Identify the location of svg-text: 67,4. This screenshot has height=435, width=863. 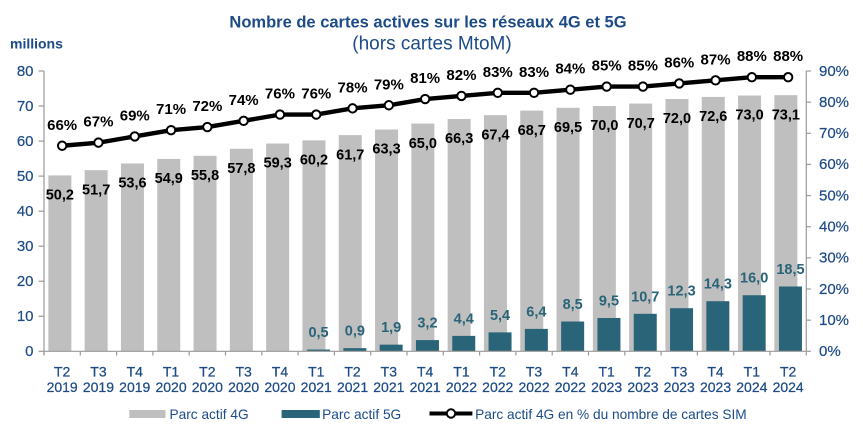
(495, 135).